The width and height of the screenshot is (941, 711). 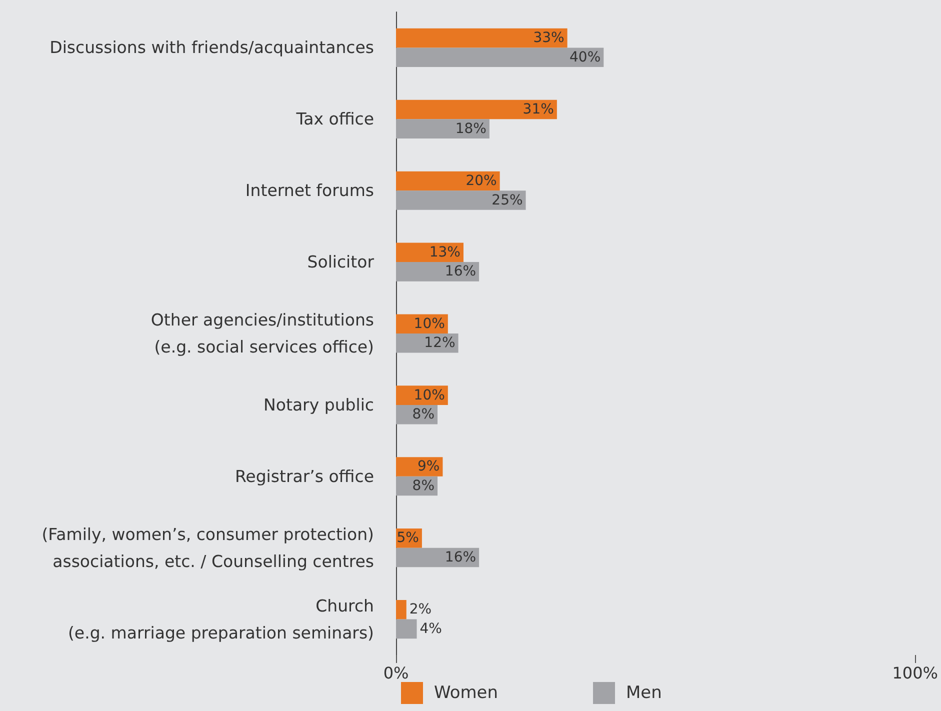 I want to click on y-tick-label: Church (e.g. marriage preparation seminars), so click(x=221, y=619).